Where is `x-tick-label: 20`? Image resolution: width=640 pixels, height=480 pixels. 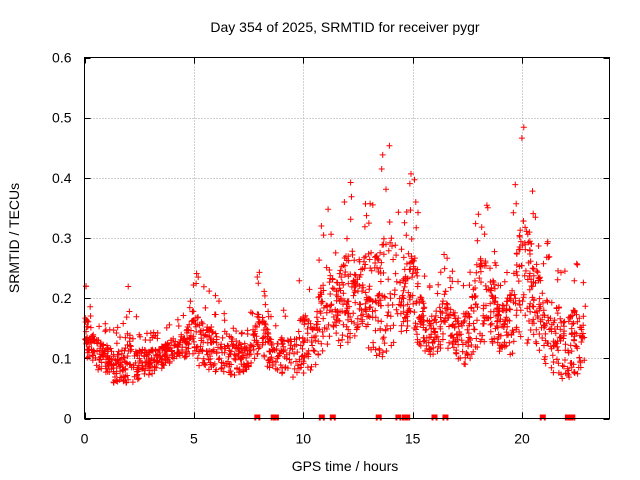
x-tick-label: 20 is located at coordinates (522, 439).